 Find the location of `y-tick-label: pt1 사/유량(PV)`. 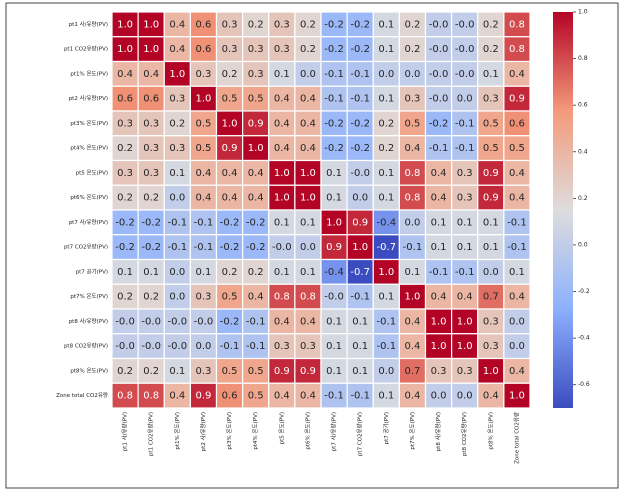

y-tick-label: pt1 사/유량(PV) is located at coordinates (88, 24).